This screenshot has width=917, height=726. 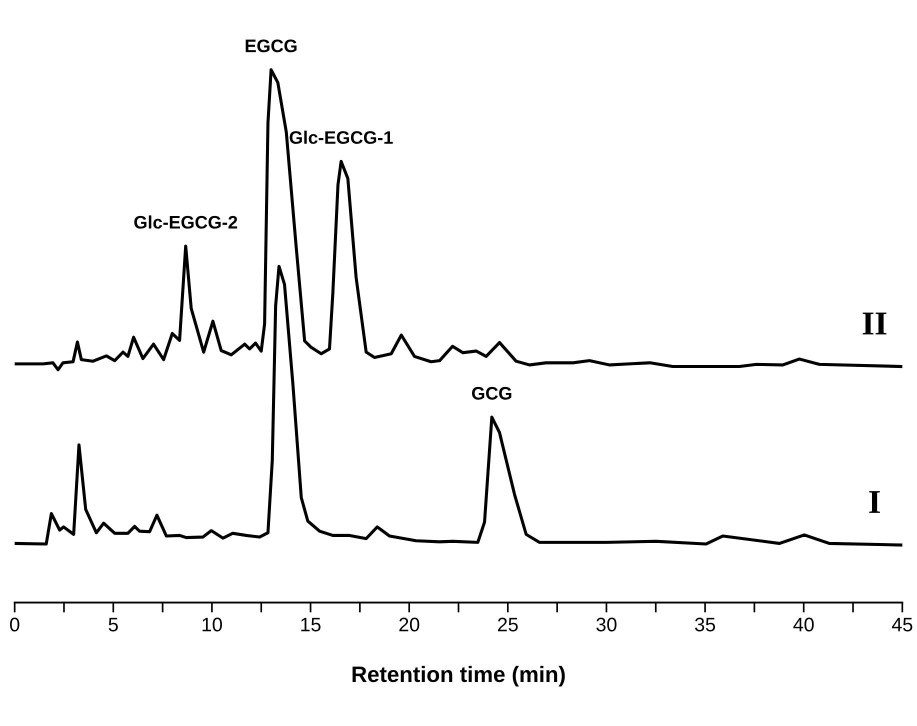 What do you see at coordinates (15, 625) in the screenshot?
I see `x-tick-label: 0` at bounding box center [15, 625].